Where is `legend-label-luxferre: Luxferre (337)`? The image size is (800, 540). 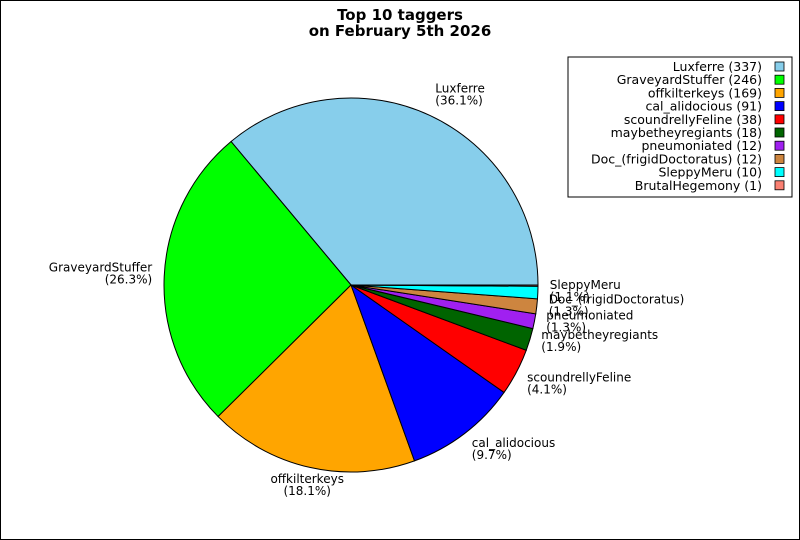 legend-label-luxferre: Luxferre (337) is located at coordinates (717, 66).